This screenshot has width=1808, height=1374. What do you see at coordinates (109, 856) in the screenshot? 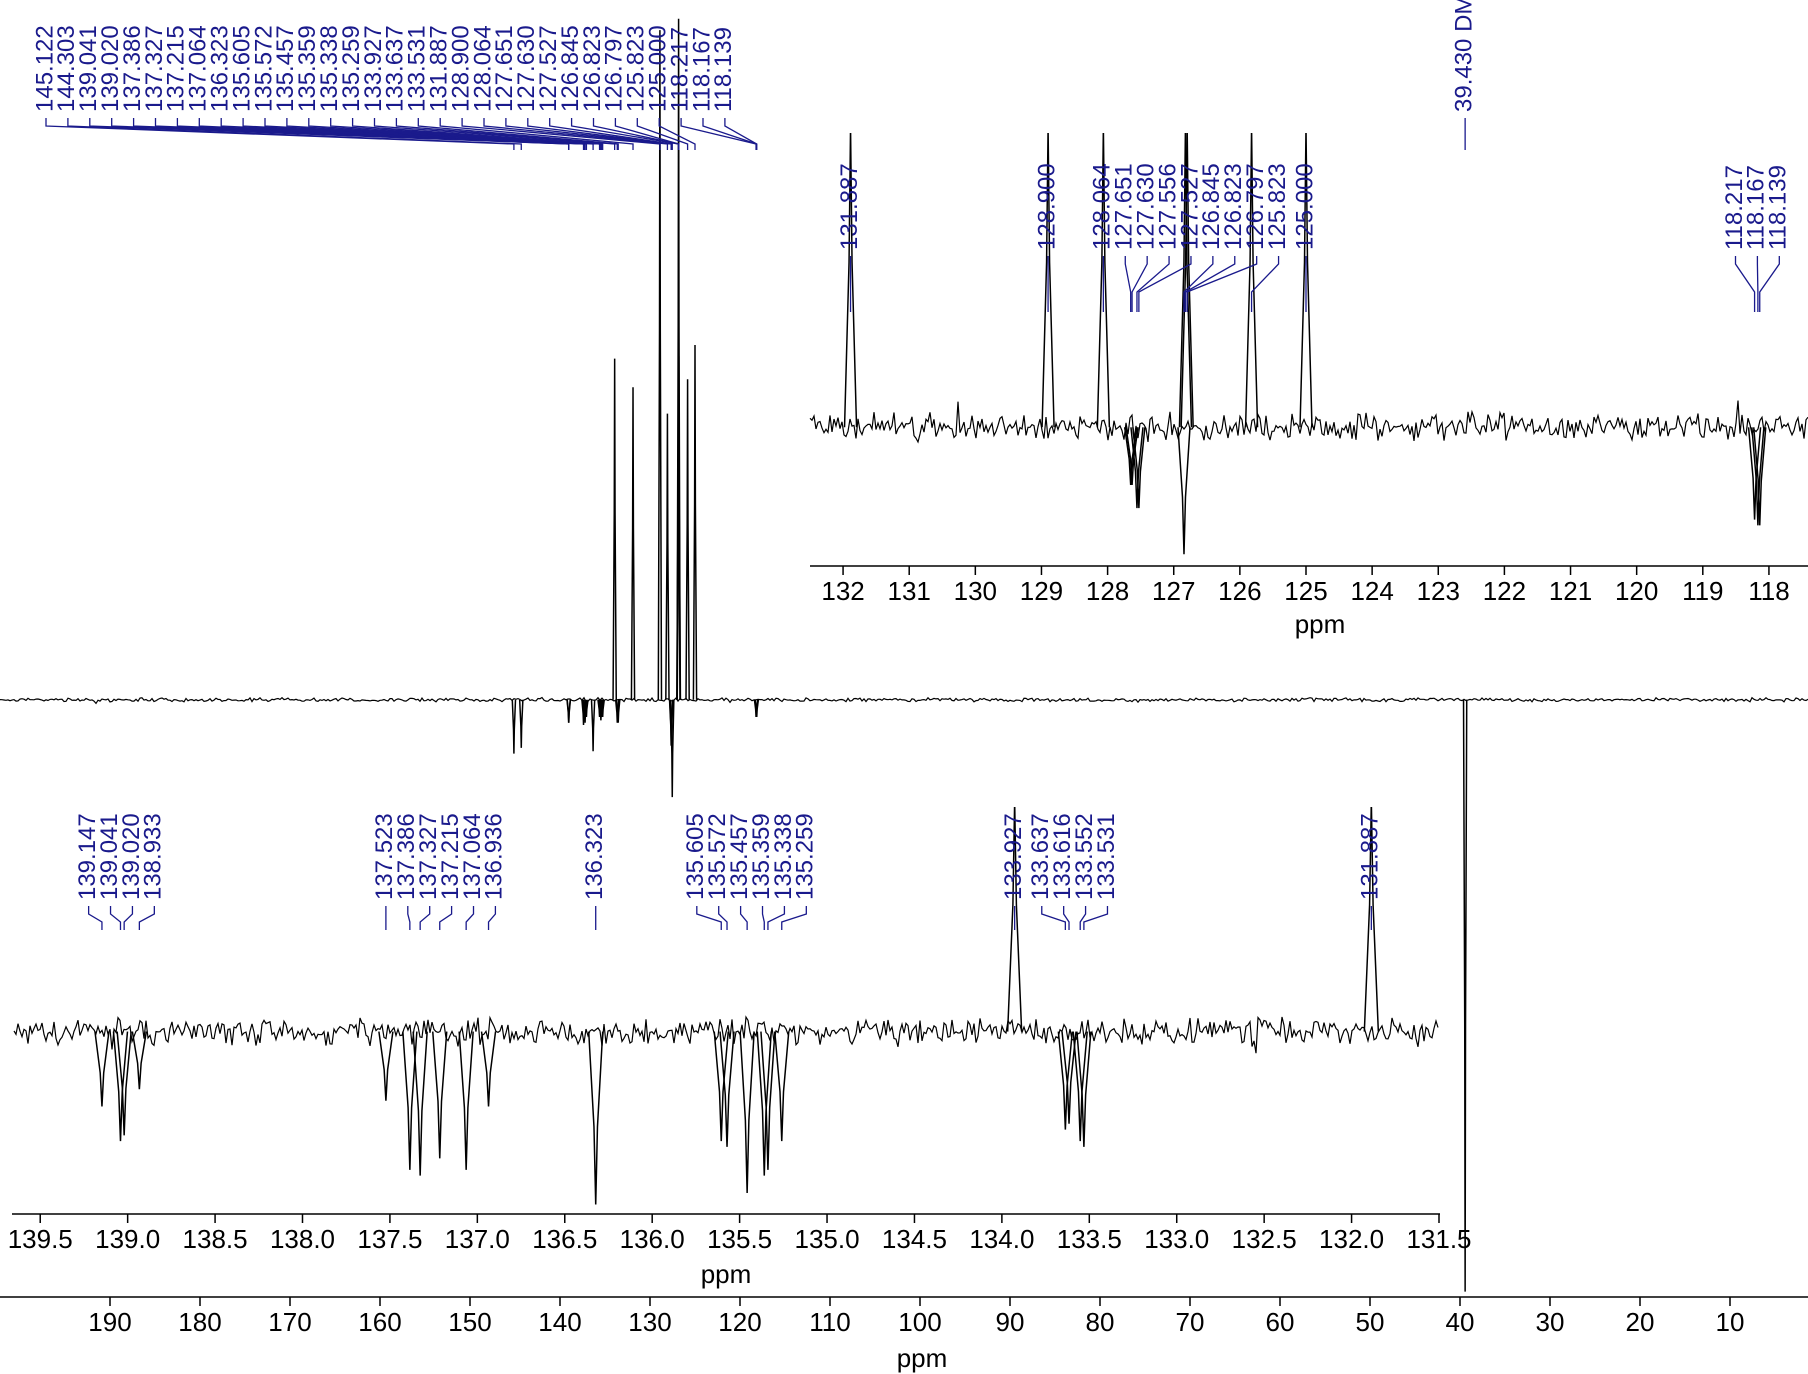
I see `peak-label: 139.041` at bounding box center [109, 856].